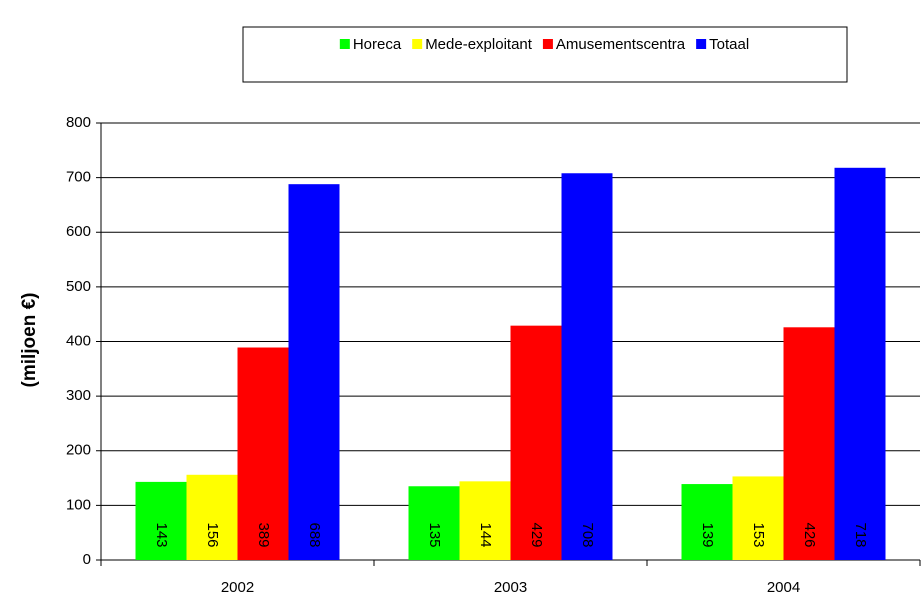 The image size is (922, 600). Describe the element at coordinates (78, 177) in the screenshot. I see `y-tick-label: 700` at that location.